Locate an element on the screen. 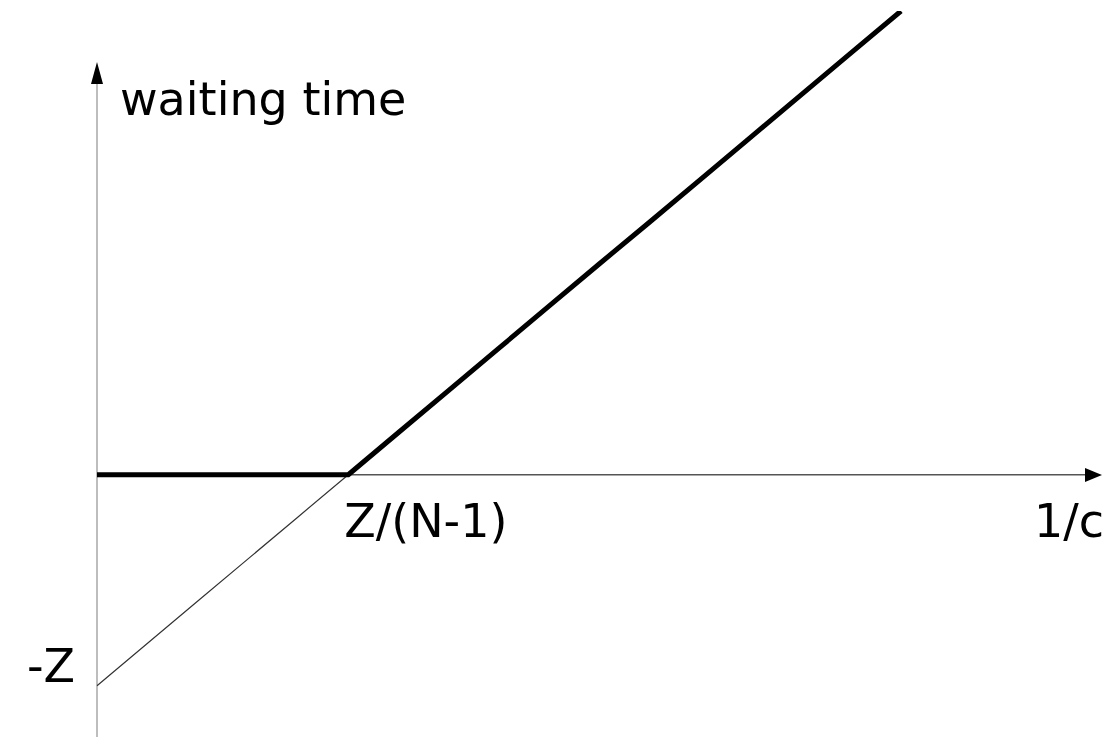 The width and height of the screenshot is (1119, 737). text: -Z is located at coordinates (50, 665).